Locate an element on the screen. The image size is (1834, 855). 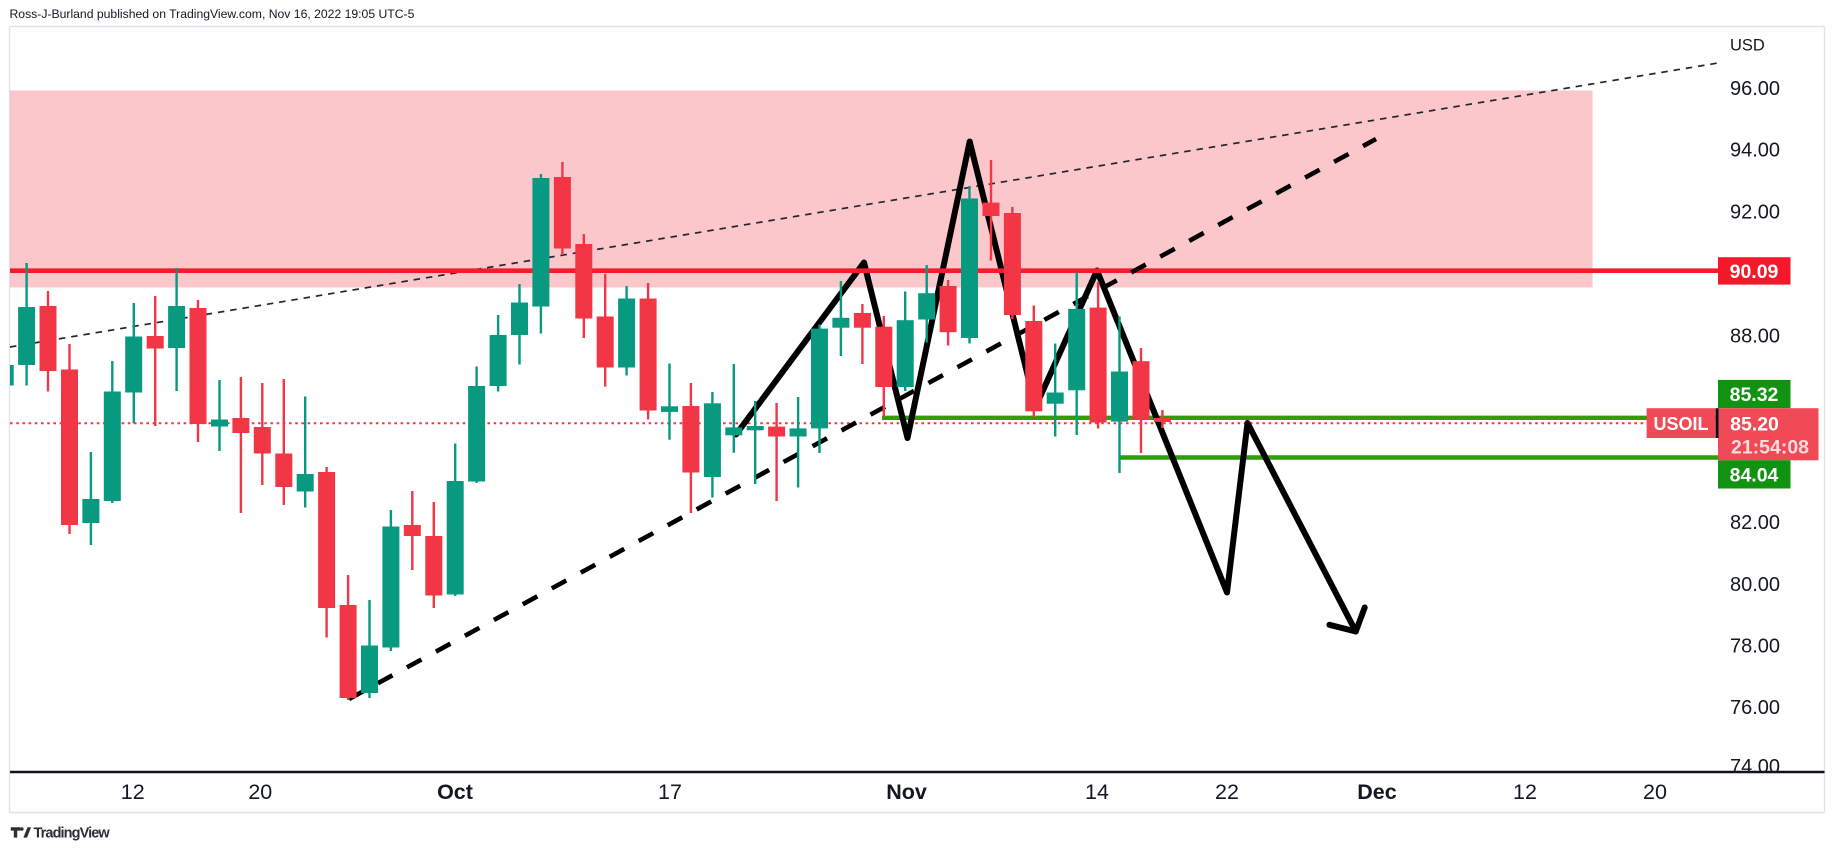
svg-text: 14 is located at coordinates (1097, 792).